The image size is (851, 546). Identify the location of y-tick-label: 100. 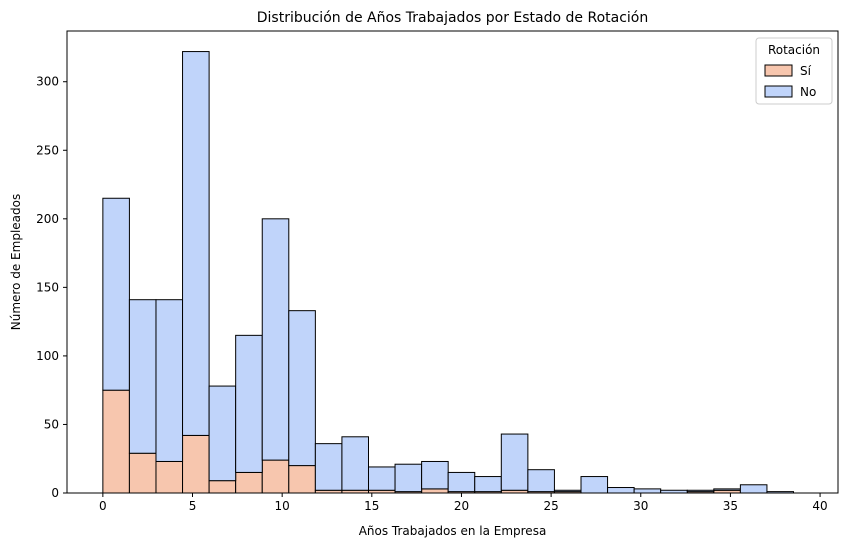
(47, 356).